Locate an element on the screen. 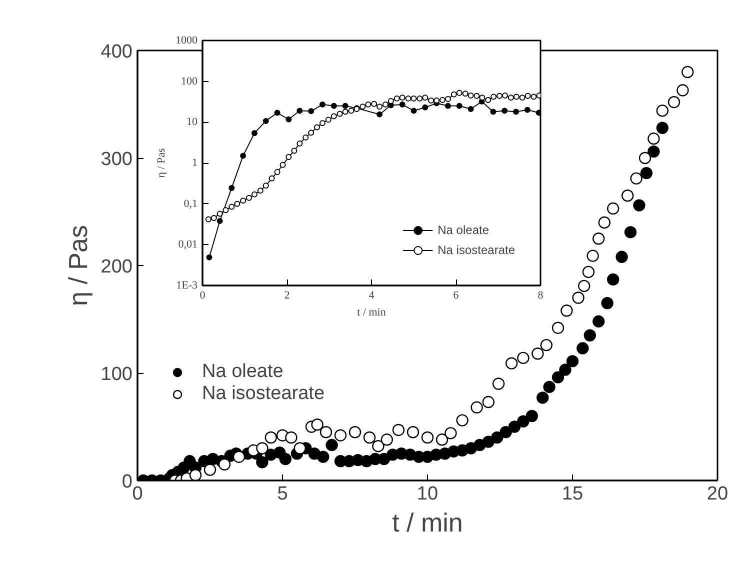 The height and width of the screenshot is (561, 744). y-tick-label: 100 is located at coordinates (116, 374).